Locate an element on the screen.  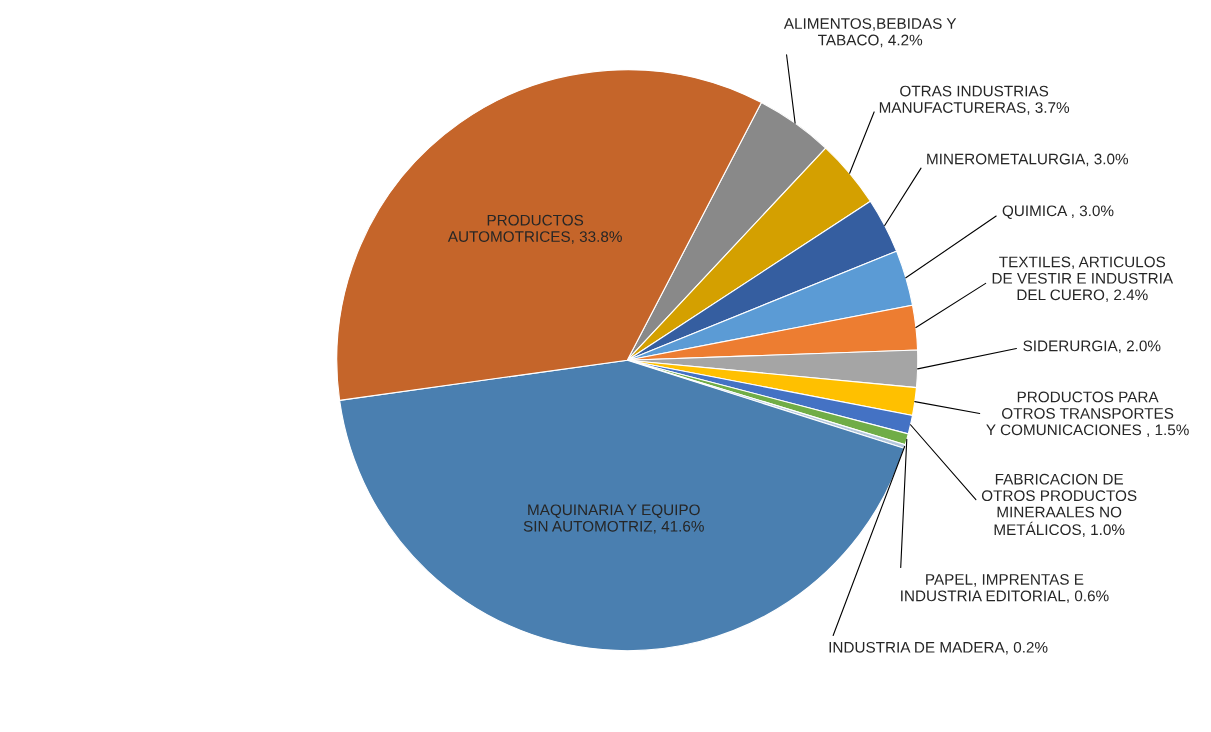
slice-label: QUIMICA , 3.0% is located at coordinates (1058, 212).